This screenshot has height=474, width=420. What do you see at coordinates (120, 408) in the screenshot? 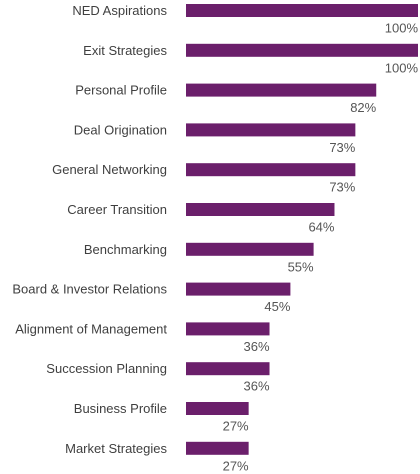
I see `category-label-10: Business Profile` at bounding box center [120, 408].